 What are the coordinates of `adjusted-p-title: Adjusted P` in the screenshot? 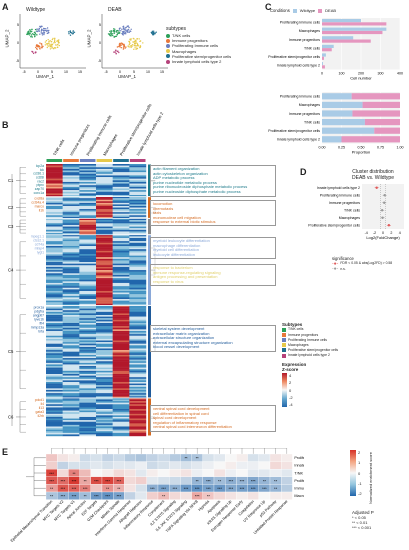 It's located at (363, 512).